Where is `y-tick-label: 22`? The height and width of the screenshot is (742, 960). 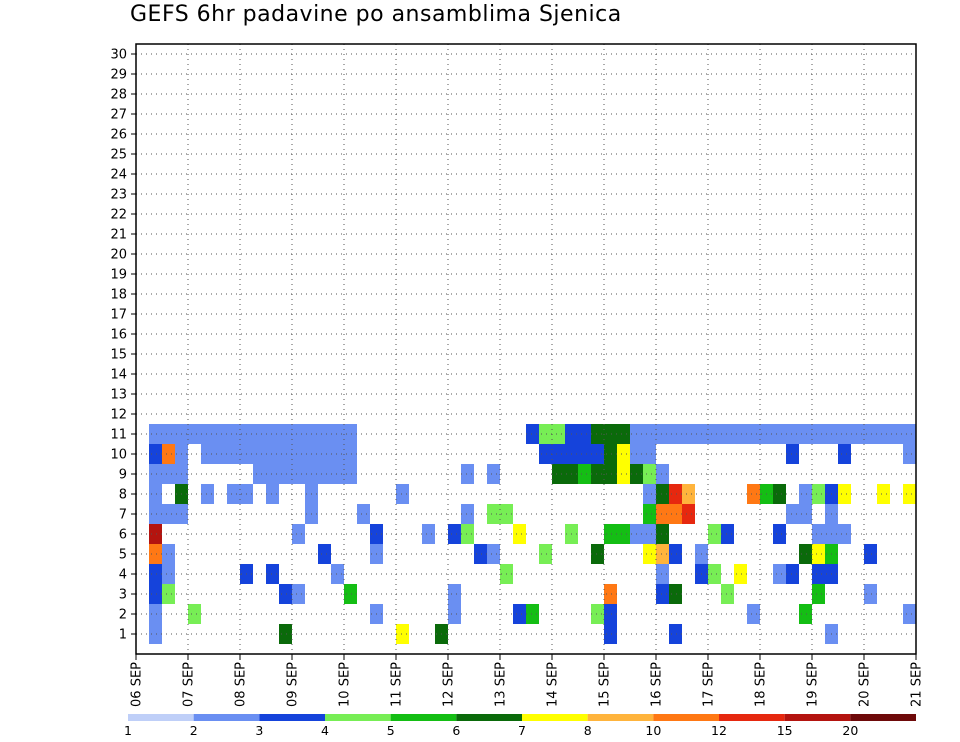 y-tick-label: 22 is located at coordinates (118, 215).